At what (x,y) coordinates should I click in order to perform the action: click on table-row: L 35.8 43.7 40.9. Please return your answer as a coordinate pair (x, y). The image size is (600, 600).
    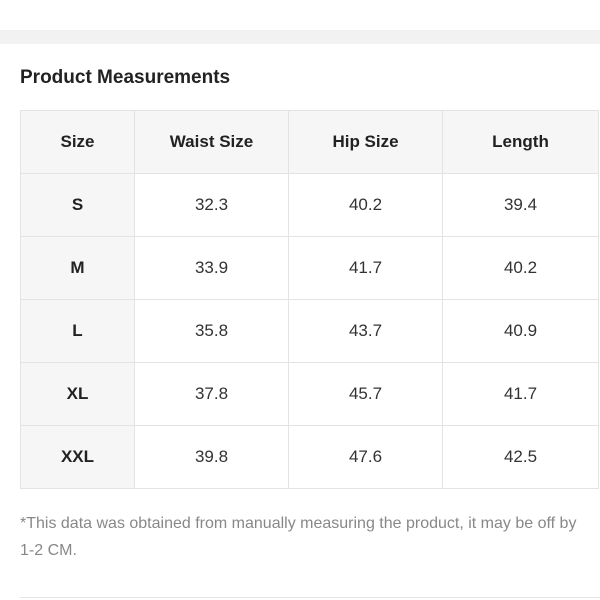
    Looking at the image, I should click on (309, 331).